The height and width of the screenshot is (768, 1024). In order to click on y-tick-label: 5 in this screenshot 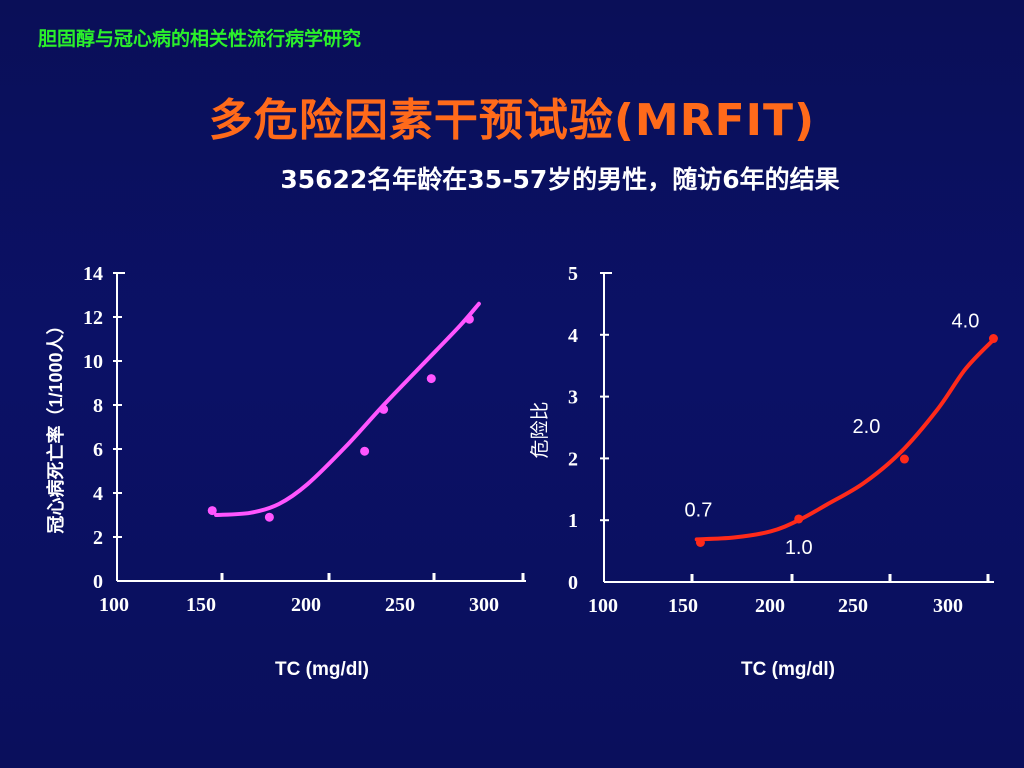, I will do `click(573, 274)`.